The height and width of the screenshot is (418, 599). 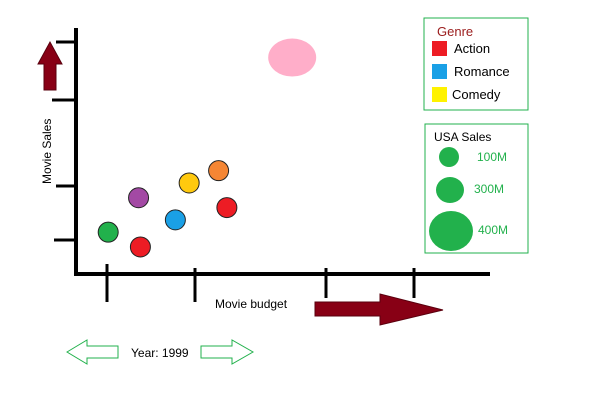 What do you see at coordinates (439, 48) in the screenshot?
I see `genre-swatch-action` at bounding box center [439, 48].